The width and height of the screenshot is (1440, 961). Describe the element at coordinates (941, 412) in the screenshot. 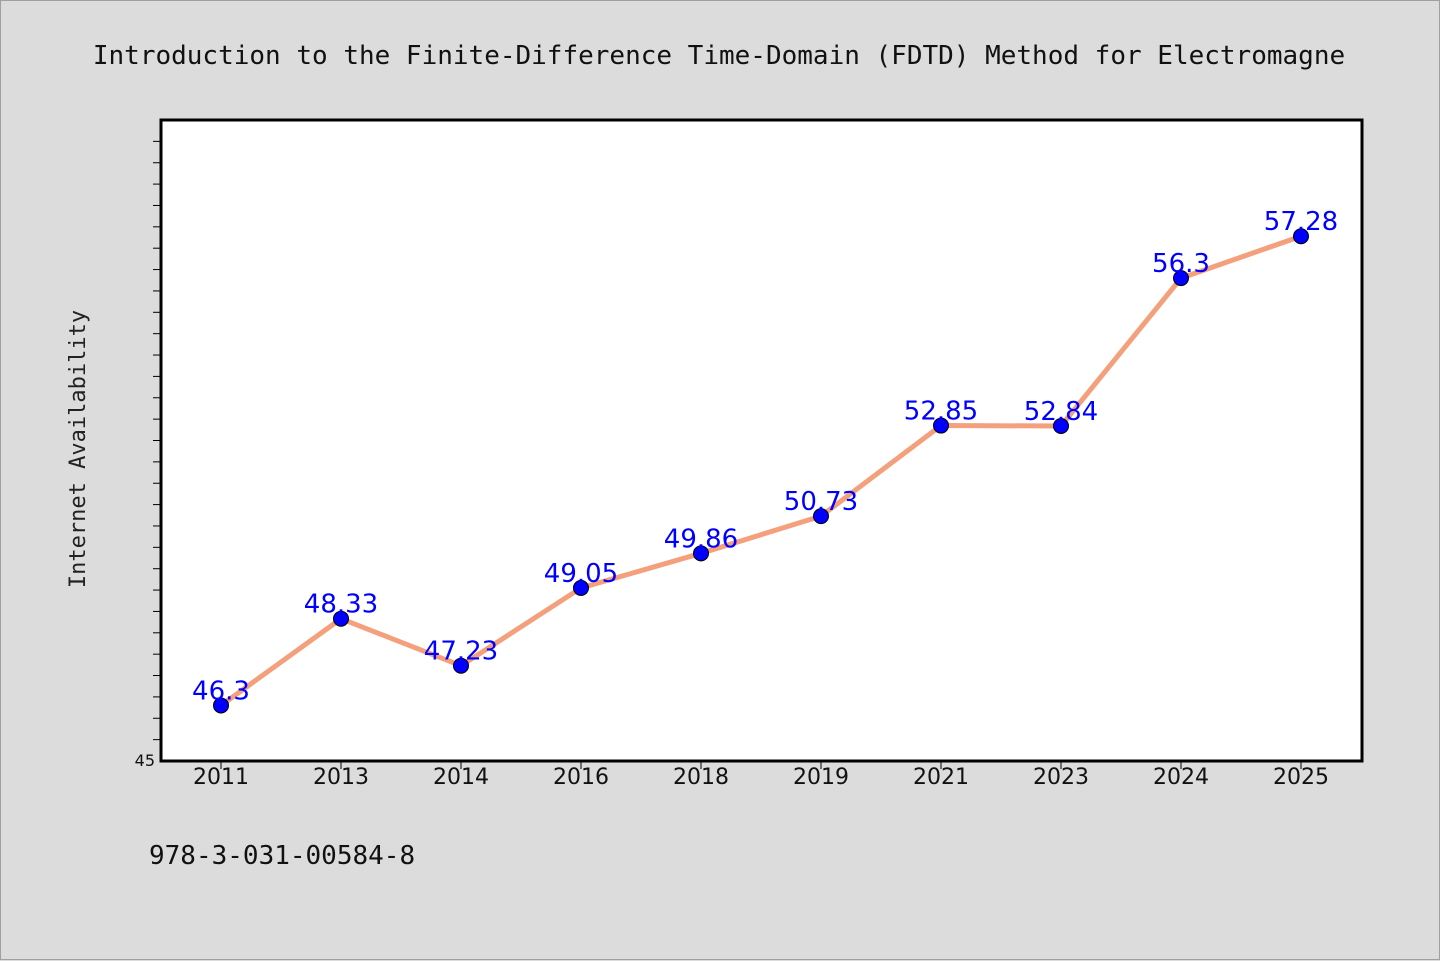

I see `data-label: 52.85` at that location.